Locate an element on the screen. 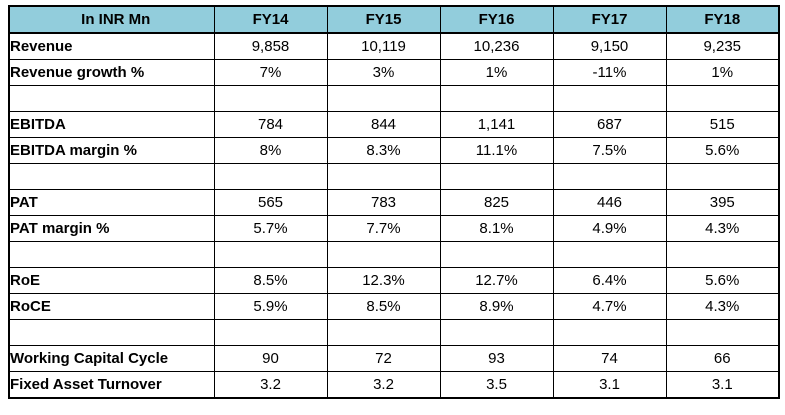 The height and width of the screenshot is (415, 785). table-row-working-capital-cycle: Working Capital Cycle 90 72 93 74 66 is located at coordinates (394, 358).